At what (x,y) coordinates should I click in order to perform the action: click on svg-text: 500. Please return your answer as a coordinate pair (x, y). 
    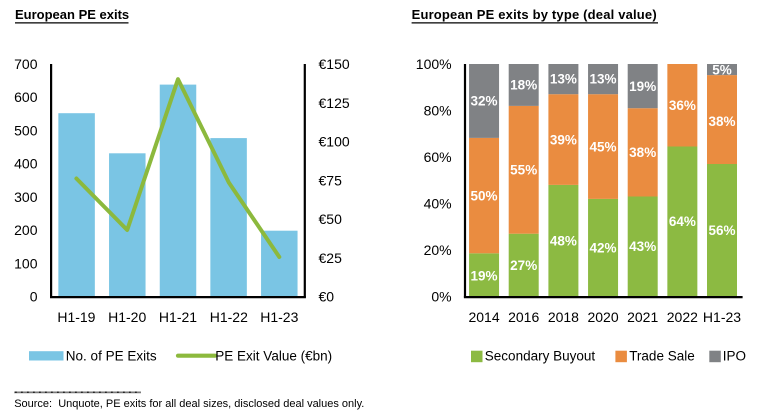
    Looking at the image, I should click on (26, 130).